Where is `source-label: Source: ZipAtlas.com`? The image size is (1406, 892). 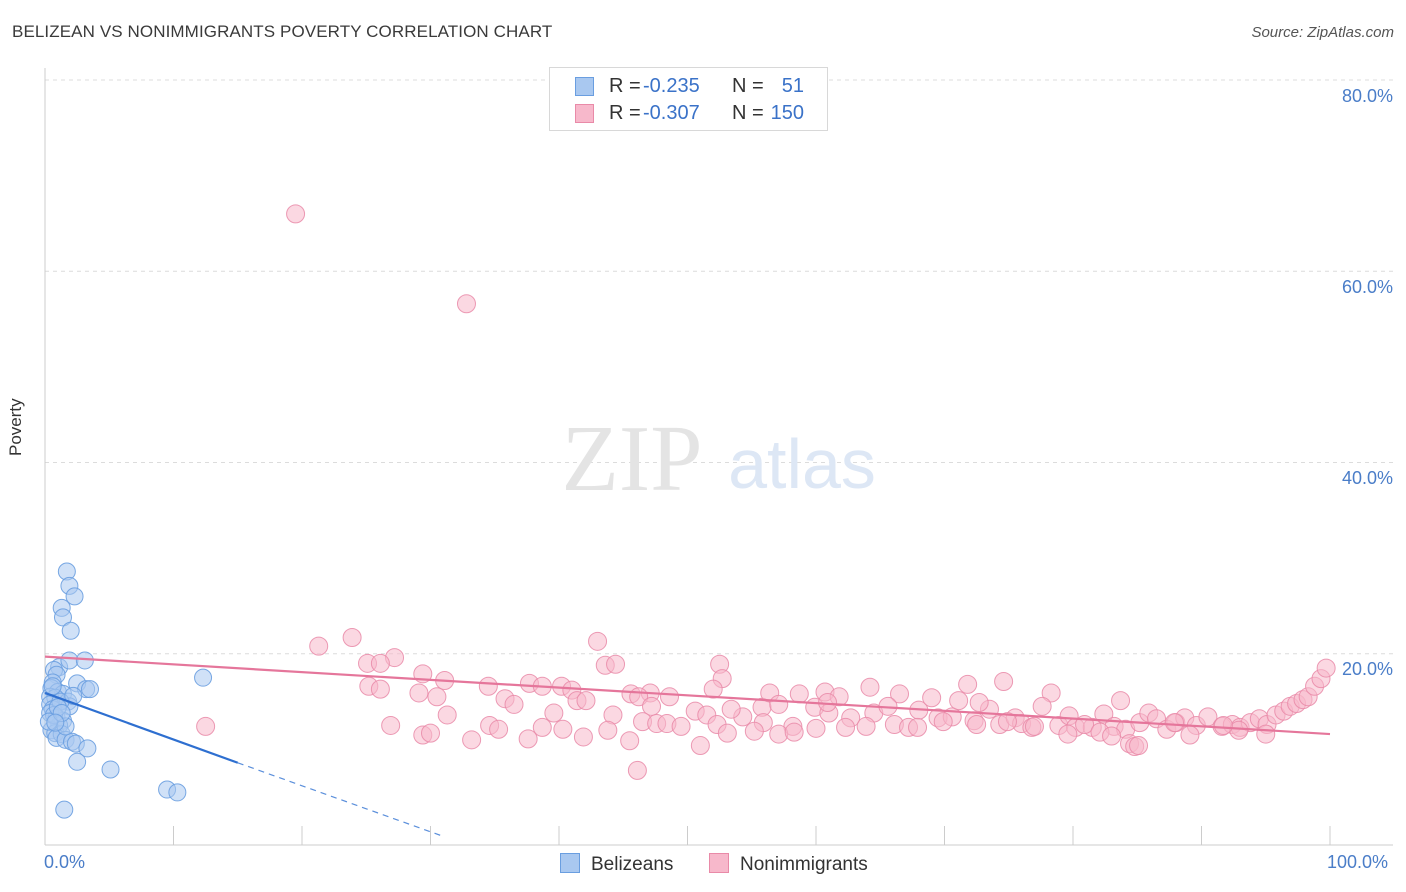
source-label: Source: ZipAtlas.com is located at coordinates (1322, 32).